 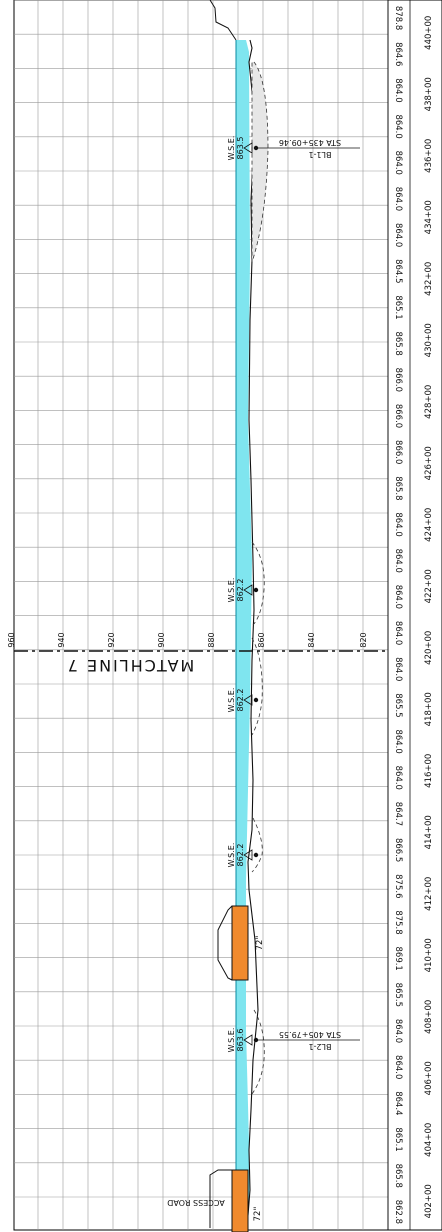 What do you see at coordinates (319, 154) in the screenshot?
I see `callout-bl1-id: BL1-1` at bounding box center [319, 154].